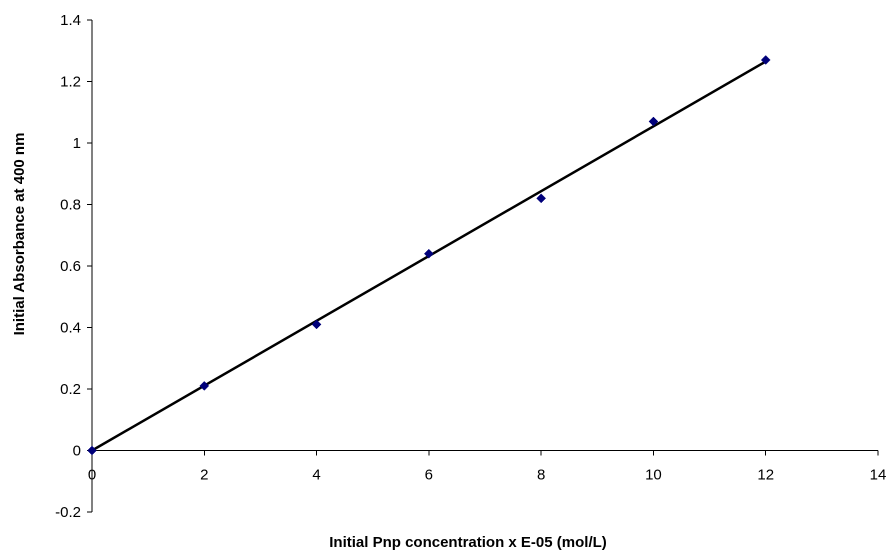 This screenshot has width=891, height=554. What do you see at coordinates (70, 82) in the screenshot?
I see `y-tick-label: 1.2` at bounding box center [70, 82].